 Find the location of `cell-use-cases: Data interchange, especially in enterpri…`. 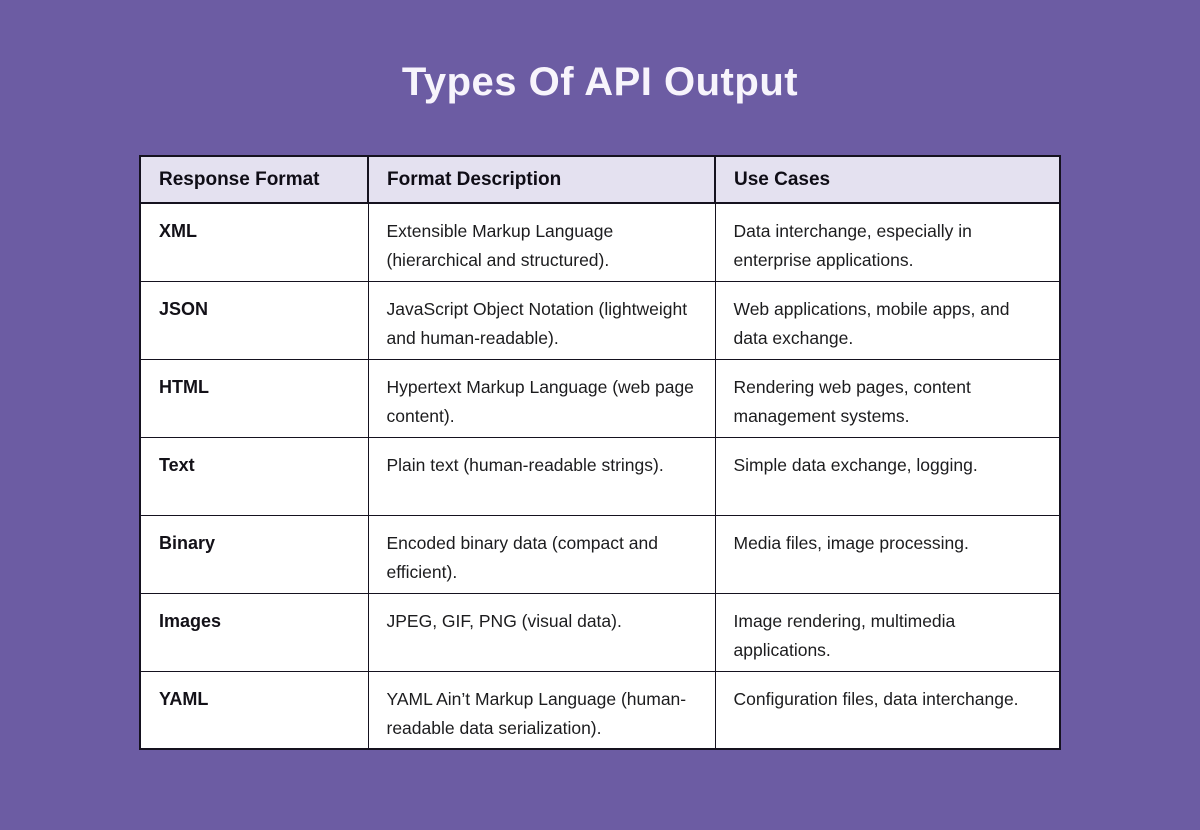

cell-use-cases: Data interchange, especially in enterpri… is located at coordinates (887, 242).